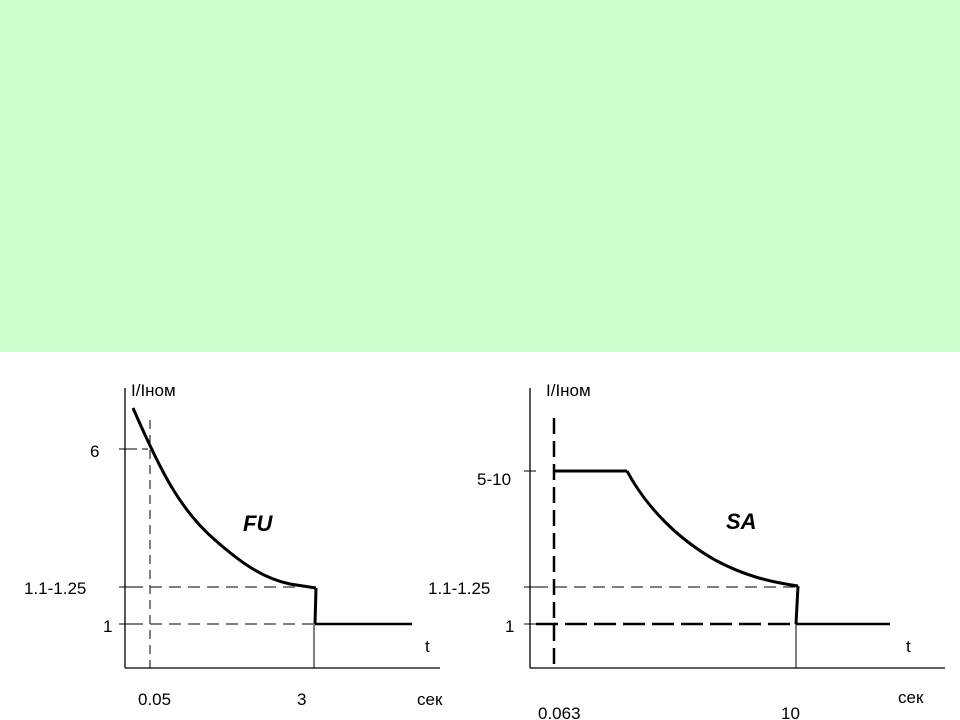  I want to click on sa-x-axis-label: t, so click(908, 646).